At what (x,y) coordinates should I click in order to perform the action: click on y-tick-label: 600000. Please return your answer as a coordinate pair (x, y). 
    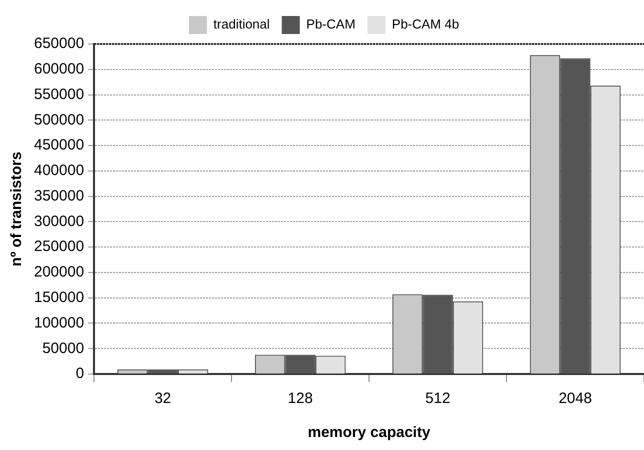
    Looking at the image, I should click on (59, 69).